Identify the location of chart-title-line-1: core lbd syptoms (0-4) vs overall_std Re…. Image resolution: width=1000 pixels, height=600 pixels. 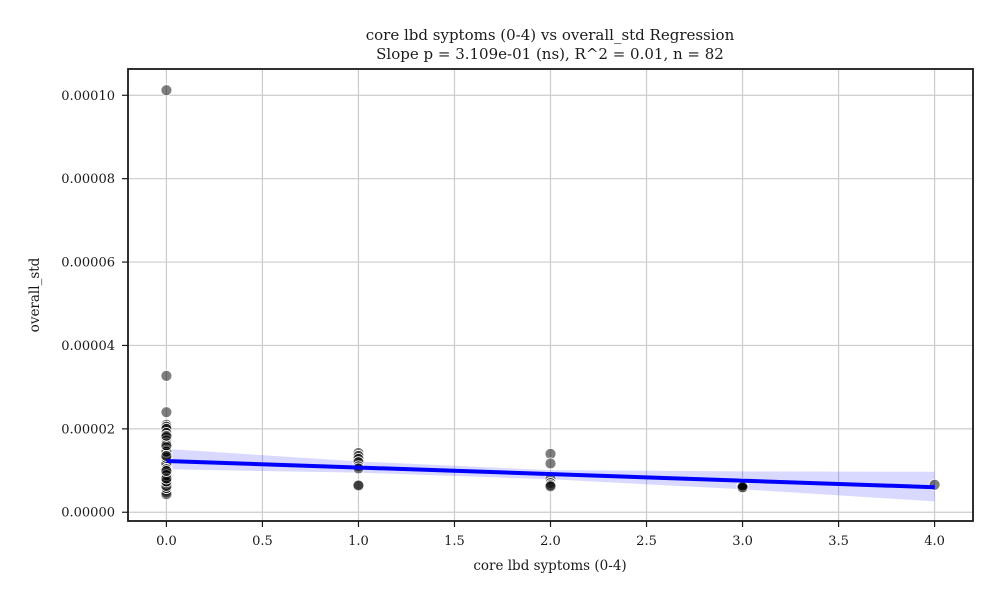
(550, 35).